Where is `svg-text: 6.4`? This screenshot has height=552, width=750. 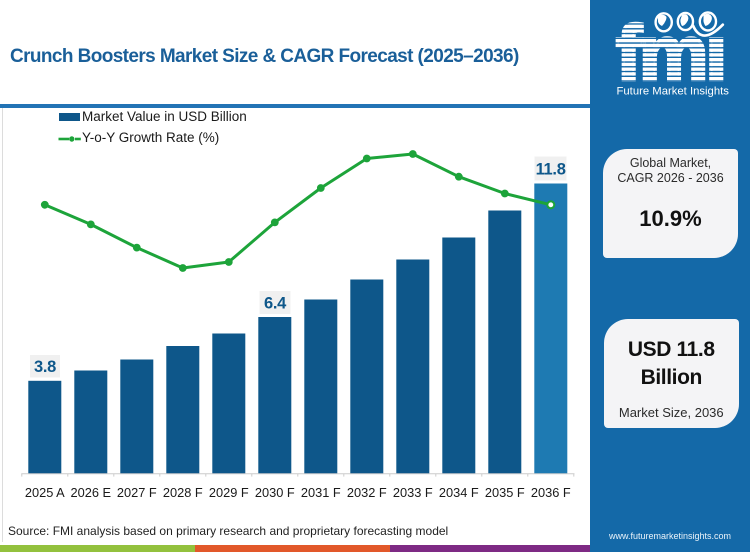 svg-text: 6.4 is located at coordinates (275, 304).